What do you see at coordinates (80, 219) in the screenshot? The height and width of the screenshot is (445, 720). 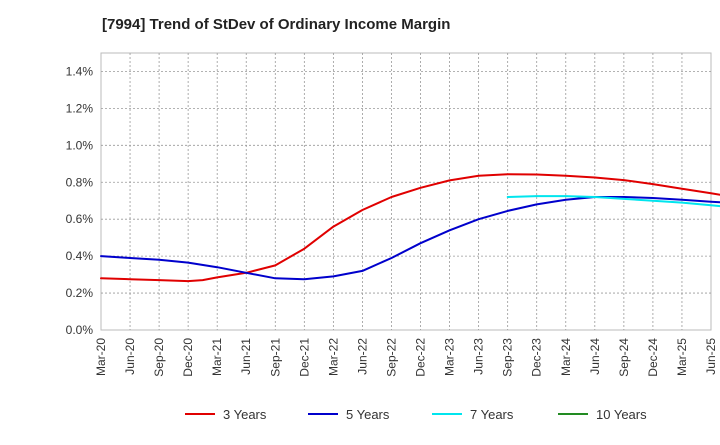 I see `y-tick-label: 0.6%` at bounding box center [80, 219].